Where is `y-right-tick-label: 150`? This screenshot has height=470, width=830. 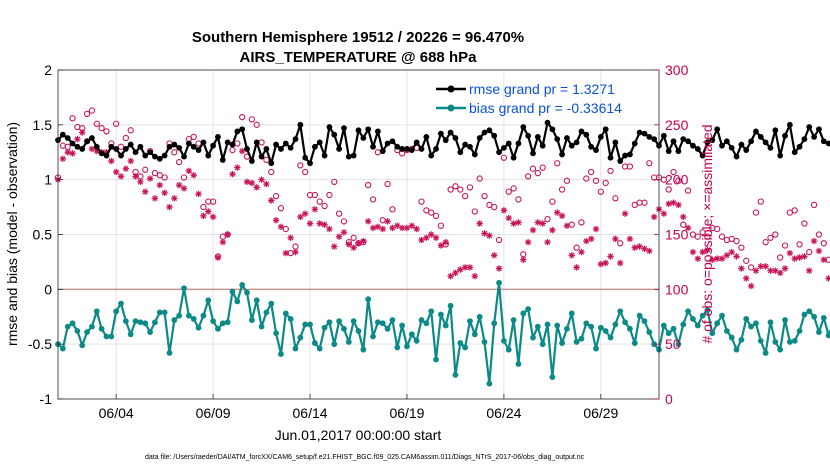
y-right-tick-label: 150 is located at coordinates (677, 235).